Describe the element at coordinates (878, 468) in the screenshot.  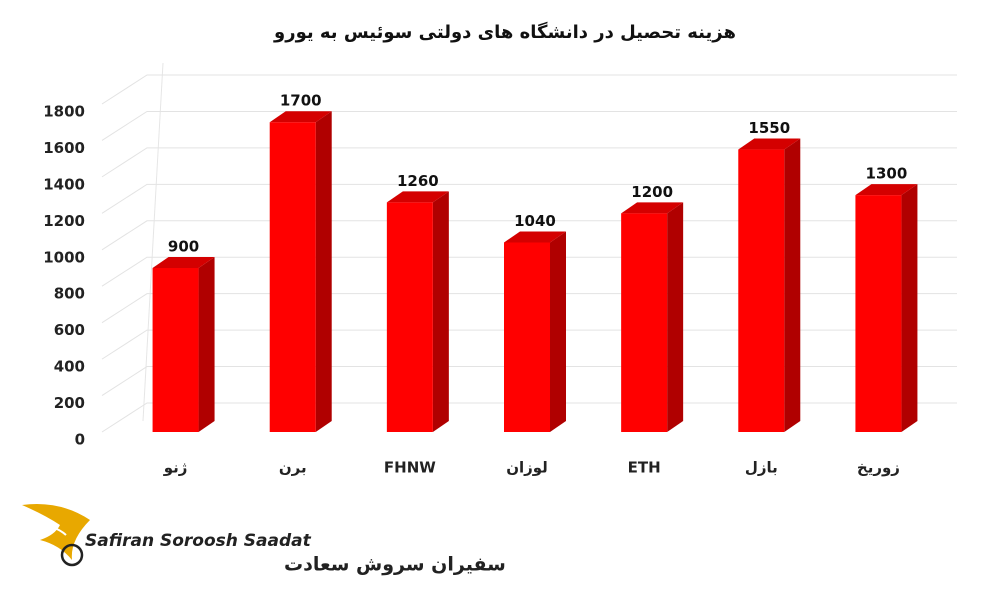
I see `x-tick-label: زوریخ` at that location.